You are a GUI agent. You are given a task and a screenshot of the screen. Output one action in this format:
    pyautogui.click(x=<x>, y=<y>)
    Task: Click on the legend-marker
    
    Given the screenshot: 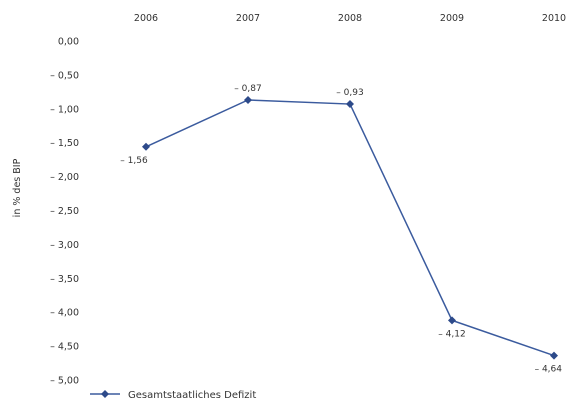 What is the action you would take?
    pyautogui.click(x=105, y=394)
    